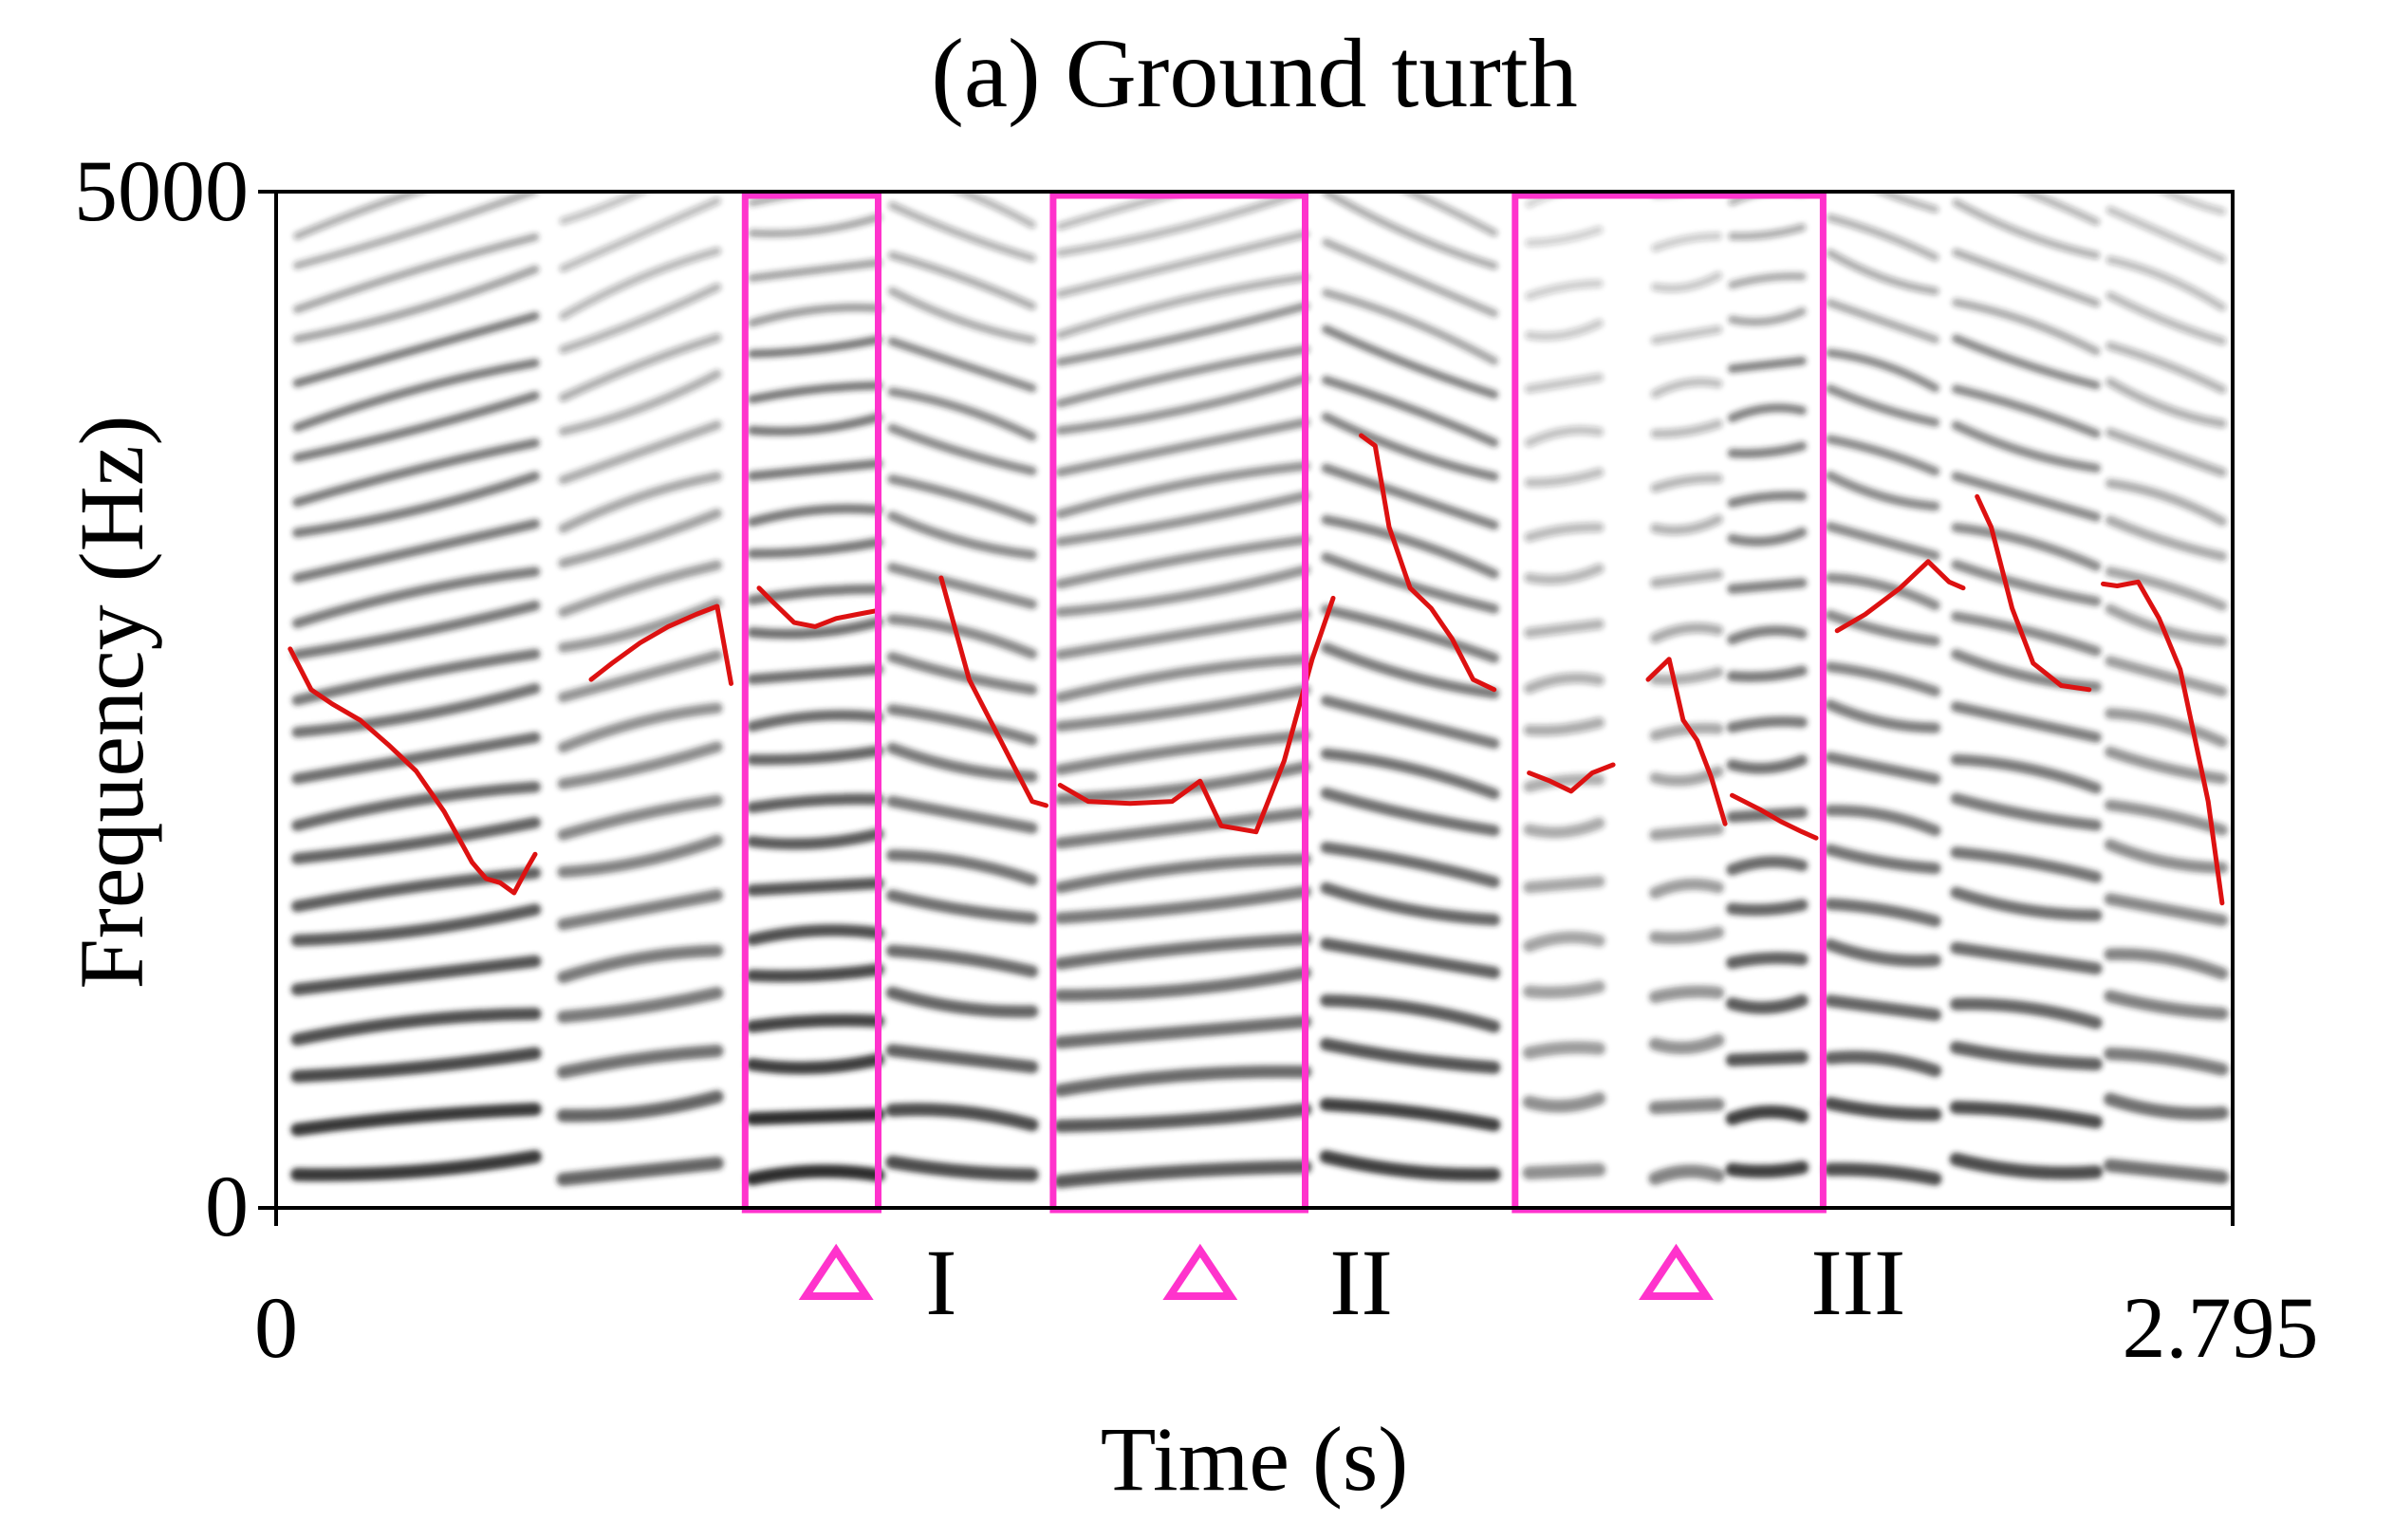 The image size is (2393, 1540). What do you see at coordinates (276, 1327) in the screenshot?
I see `x-tick-label-left: 0` at bounding box center [276, 1327].